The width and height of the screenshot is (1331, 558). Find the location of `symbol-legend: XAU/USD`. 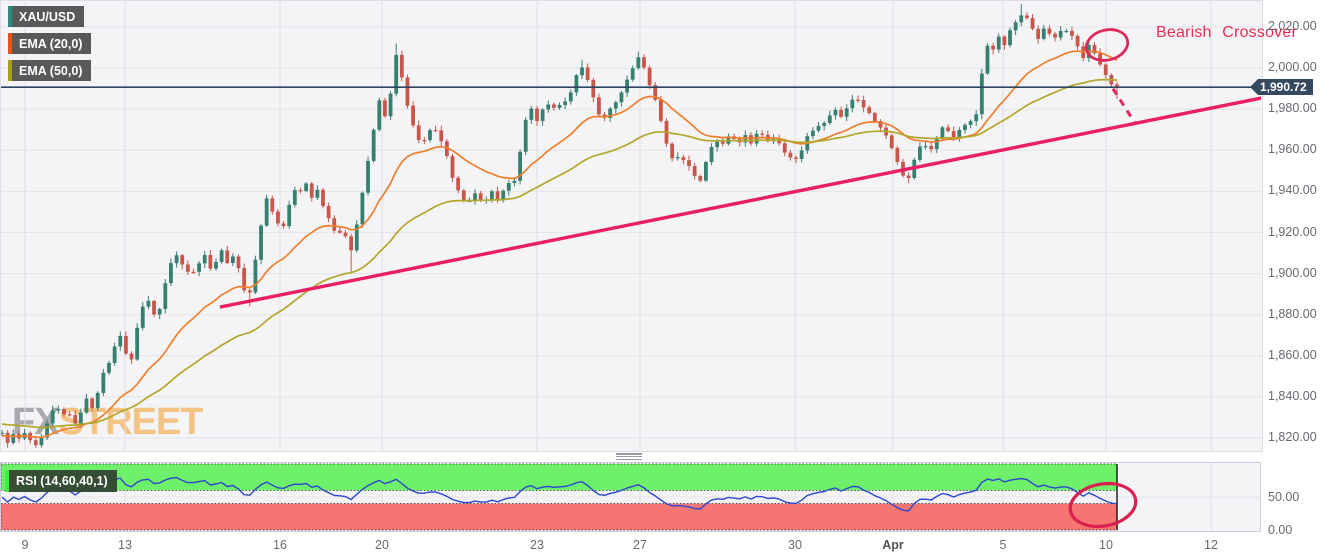

symbol-legend: XAU/USD is located at coordinates (46, 16).